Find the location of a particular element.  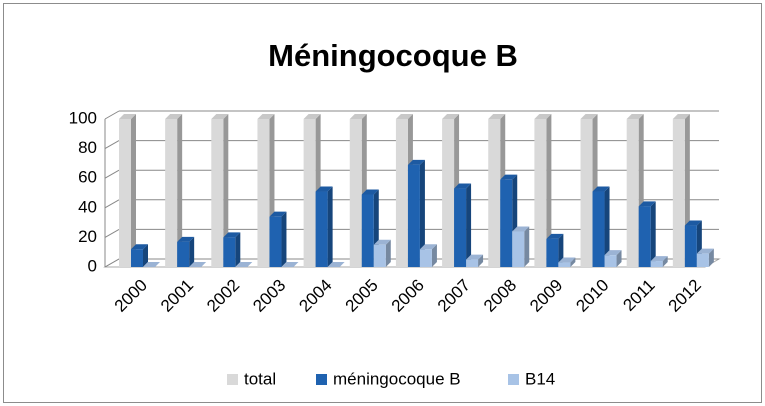

chart-title: Méningocoque B is located at coordinates (393, 55).